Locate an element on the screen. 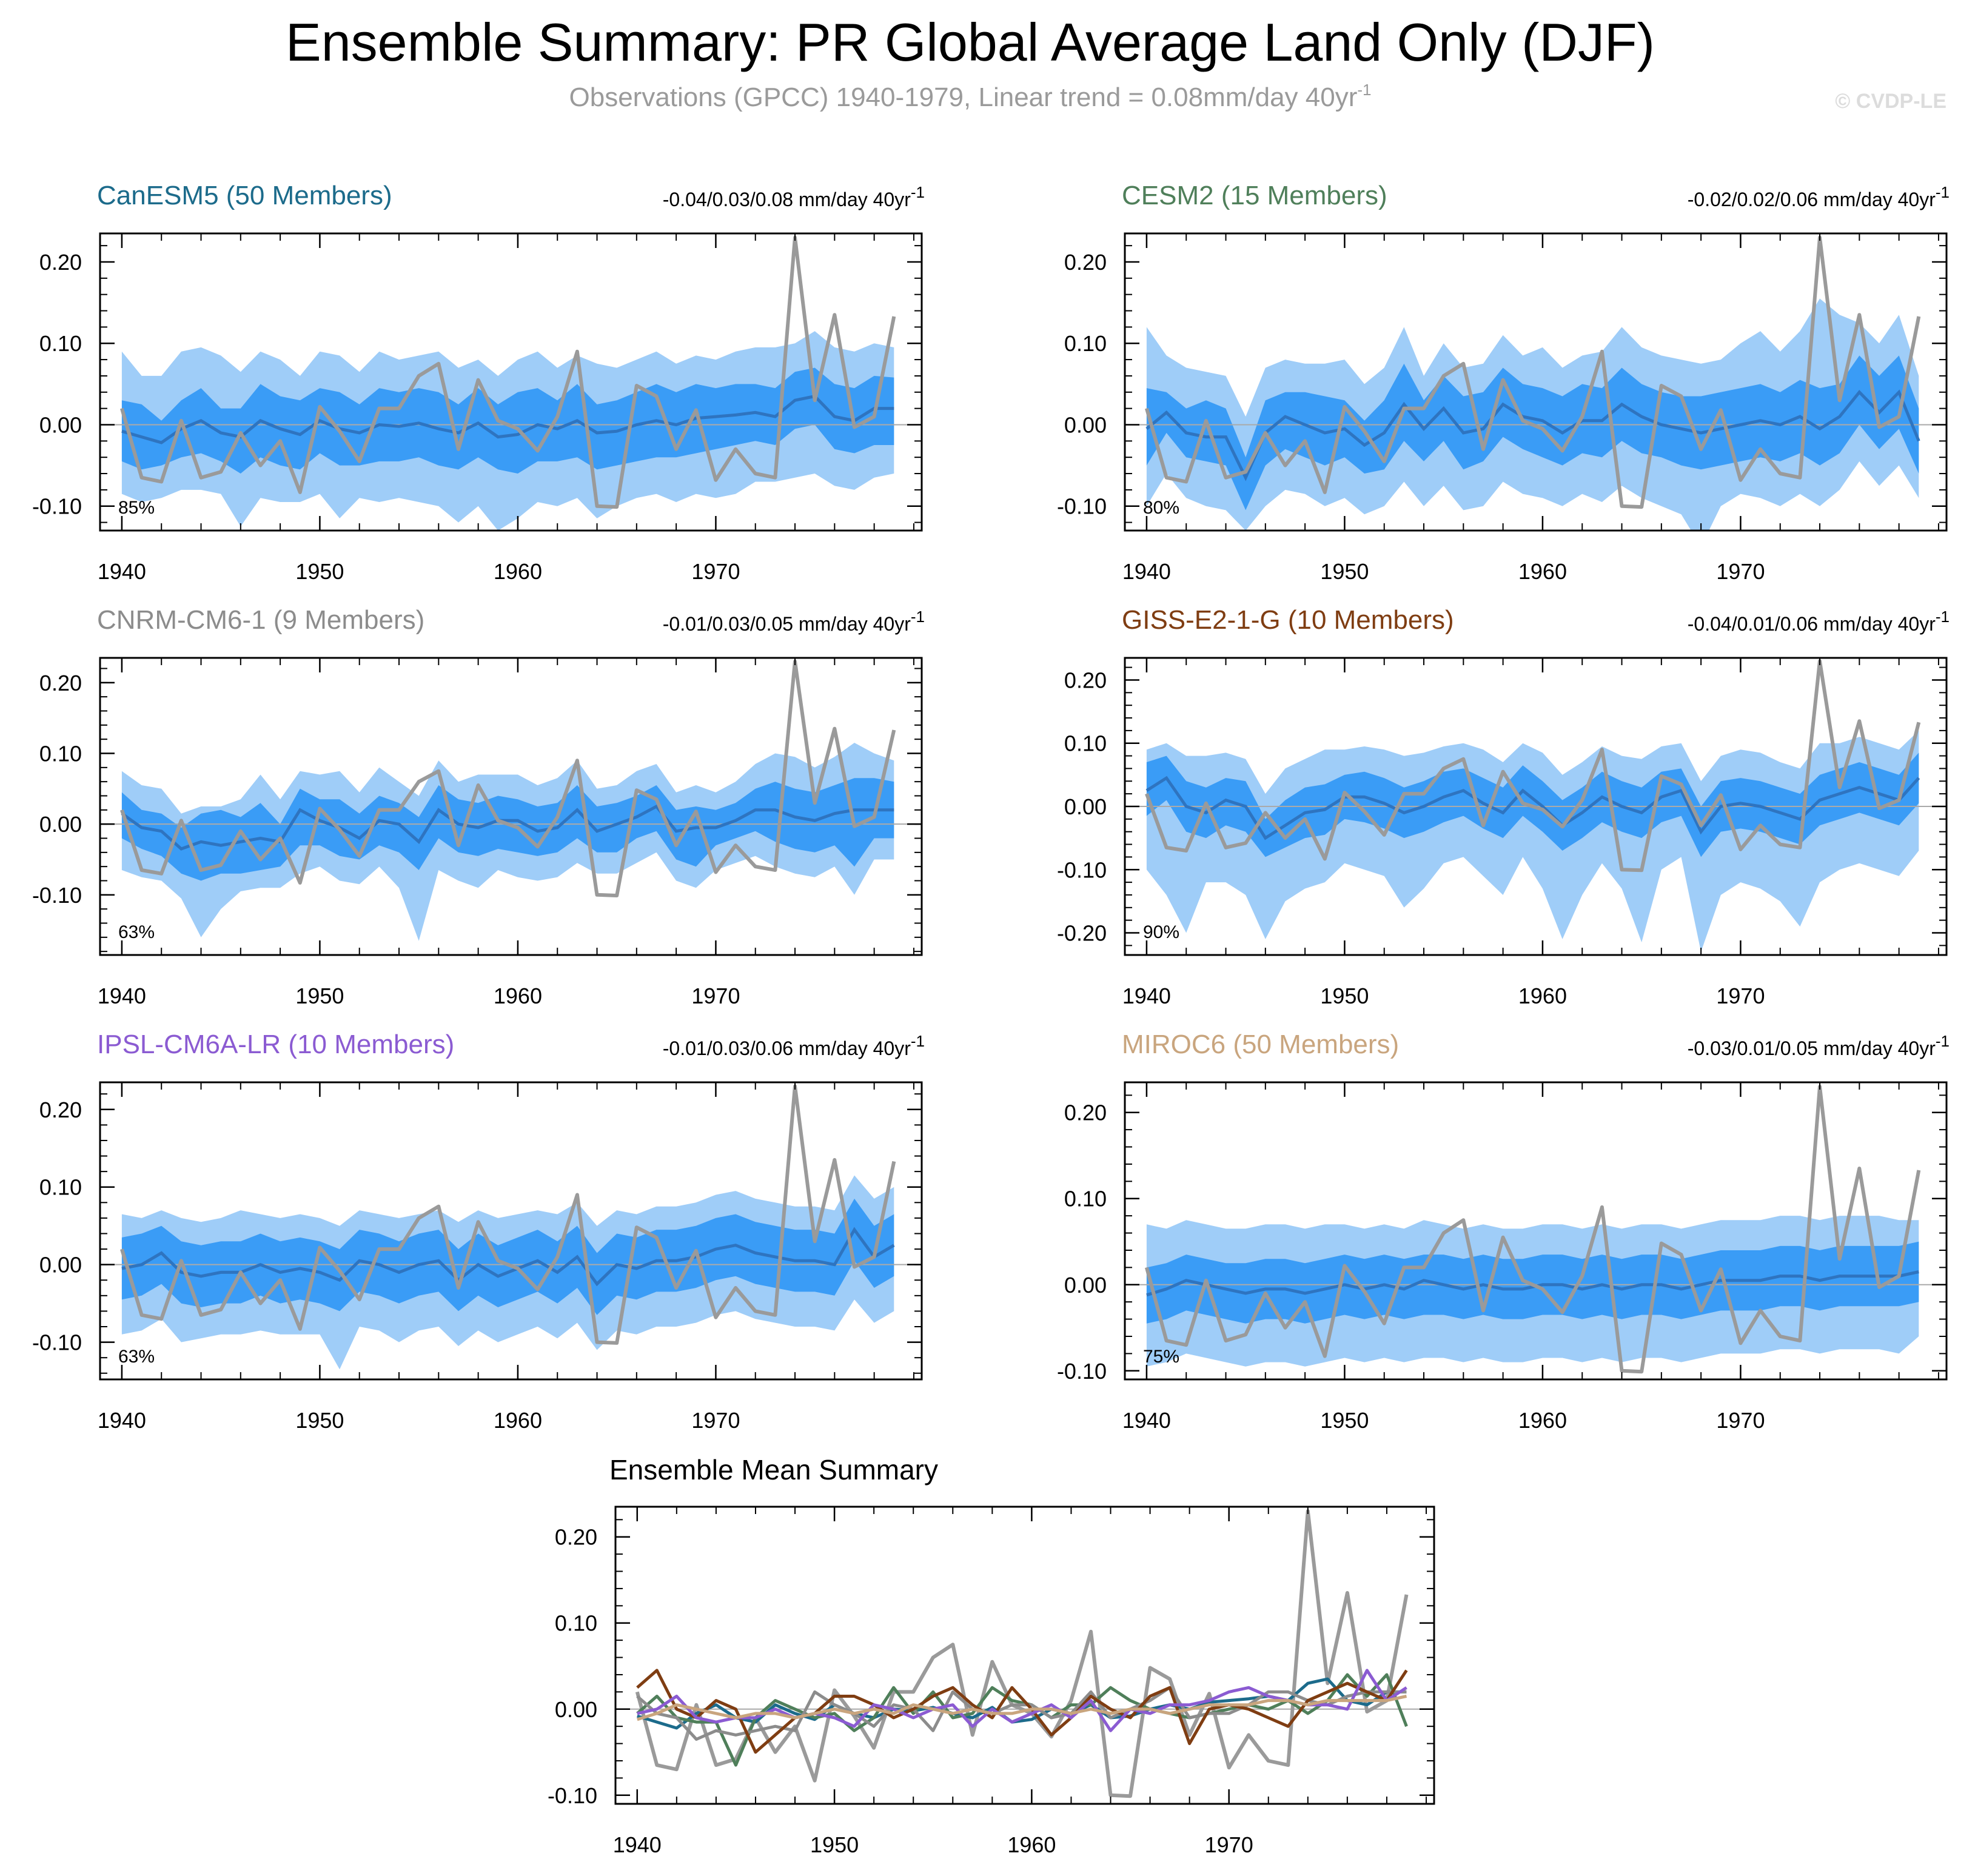 The width and height of the screenshot is (1975, 1876). panel-miroc6-xtick-label: 1950 is located at coordinates (1345, 1420).